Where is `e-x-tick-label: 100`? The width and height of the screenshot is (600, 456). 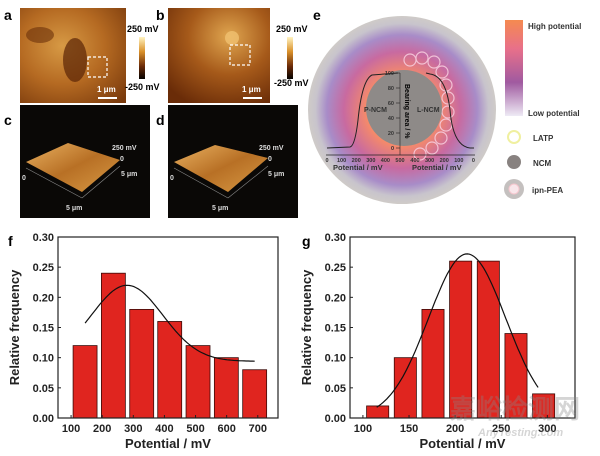
e-x-tick-label: 100 is located at coordinates (341, 161).